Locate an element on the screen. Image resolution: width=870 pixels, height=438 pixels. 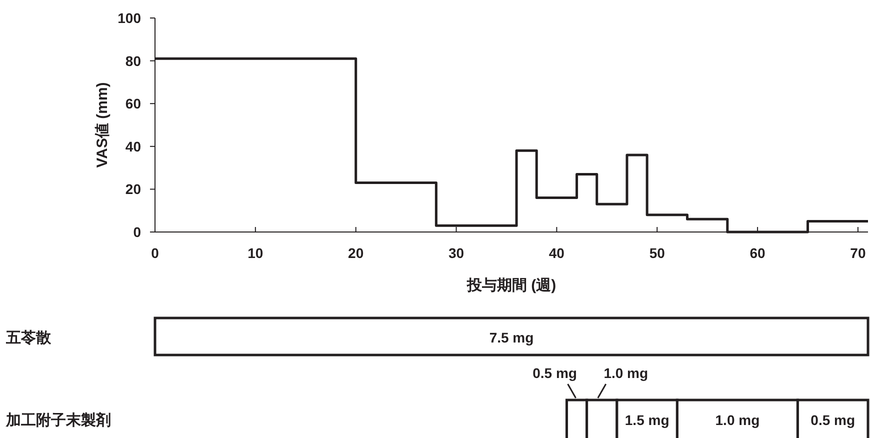
y-tick-label: 20 is located at coordinates (133, 189).